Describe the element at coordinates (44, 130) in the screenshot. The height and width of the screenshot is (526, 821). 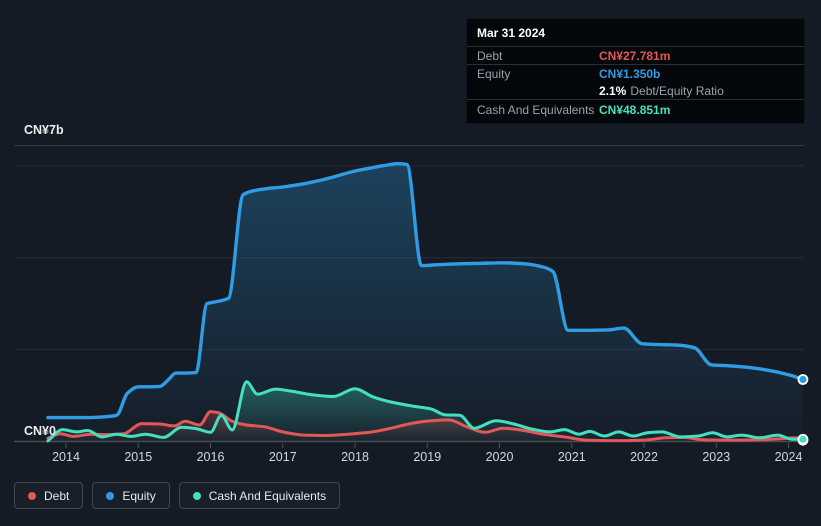
I see `y-axis-max-label: CN¥7b` at that location.